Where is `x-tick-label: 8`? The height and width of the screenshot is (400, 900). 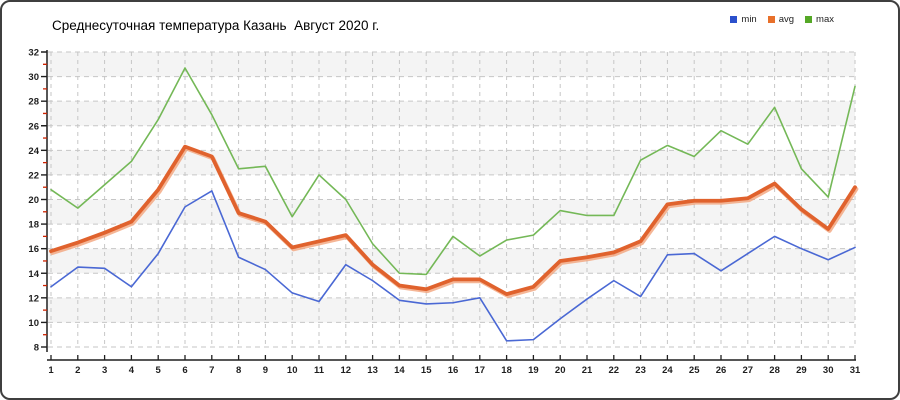
x-tick-label: 8 is located at coordinates (238, 370).